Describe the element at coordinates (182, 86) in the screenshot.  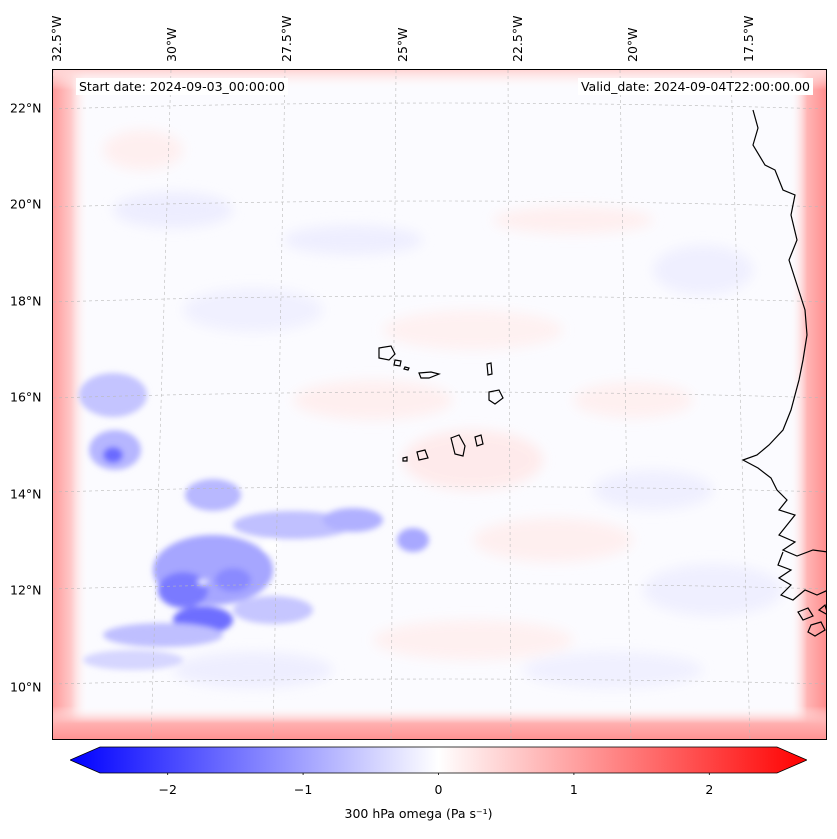
I see `start-date-label: Start date: 2024-09-03_00:00:00` at that location.